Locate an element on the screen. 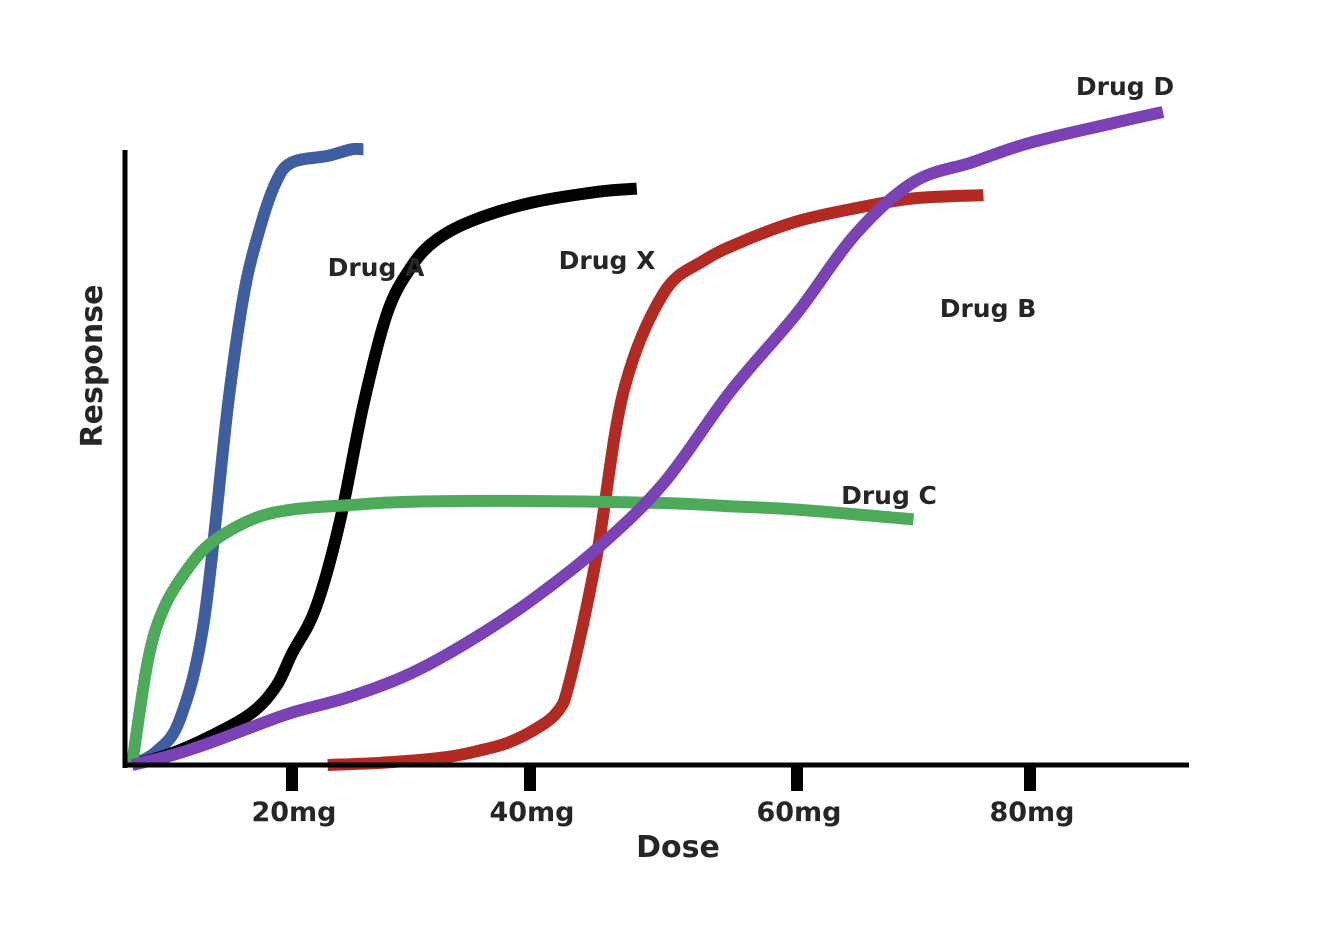 The width and height of the screenshot is (1326, 941). x-tick-label: 20mg is located at coordinates (293, 812).